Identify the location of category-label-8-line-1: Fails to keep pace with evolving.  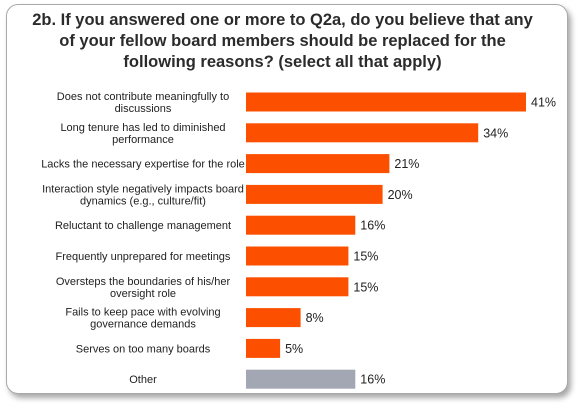
(142, 313).